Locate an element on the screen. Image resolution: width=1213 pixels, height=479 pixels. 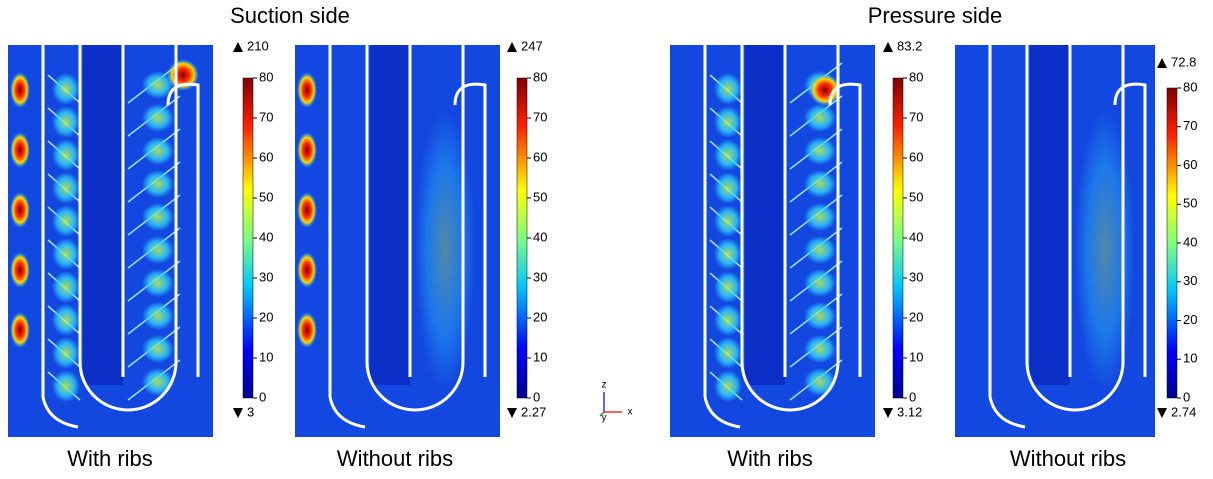
min-label: 3.12 is located at coordinates (909, 411).